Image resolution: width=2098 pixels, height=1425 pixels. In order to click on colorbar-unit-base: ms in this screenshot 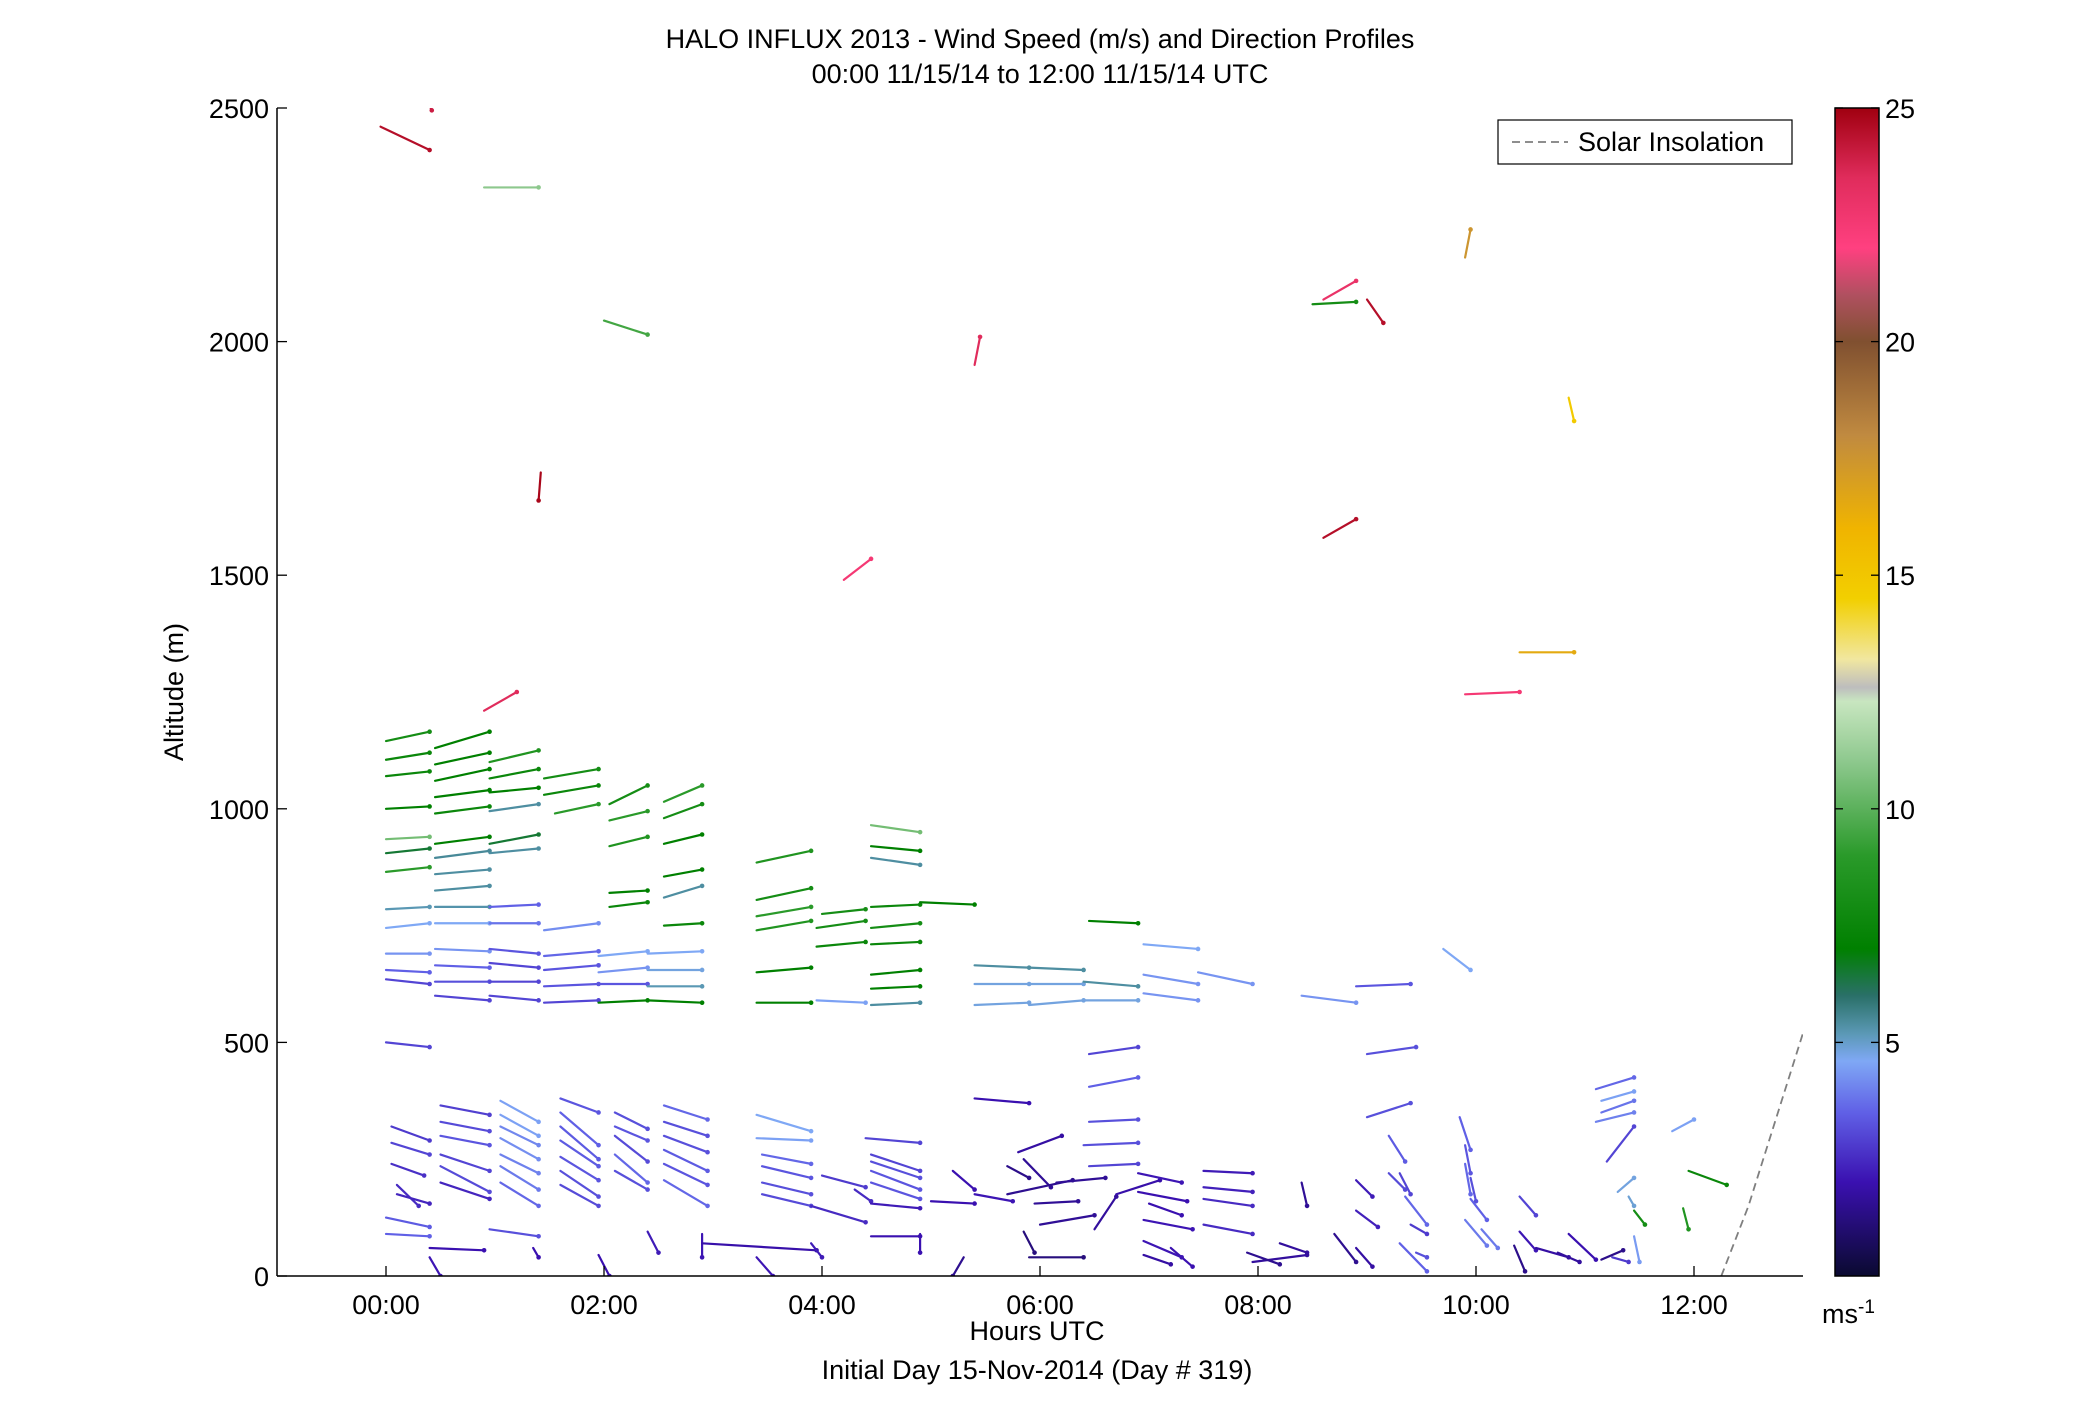, I will do `click(1840, 1314)`.